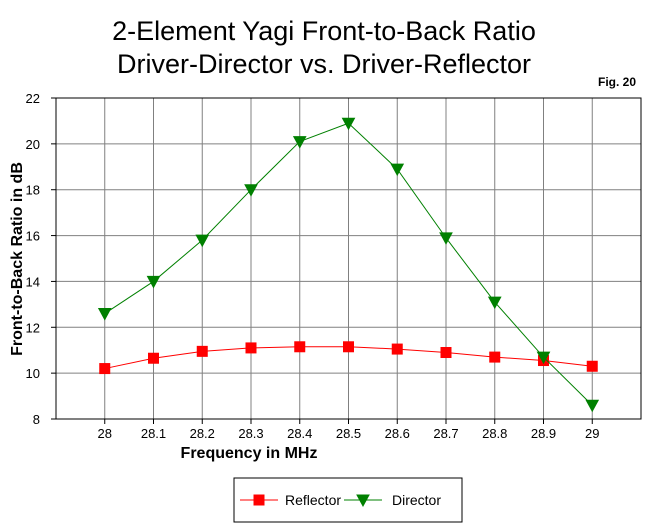 This screenshot has height=528, width=647. I want to click on chart-title-line-2: Driver-Director vs. Driver-Reflector, so click(324, 64).